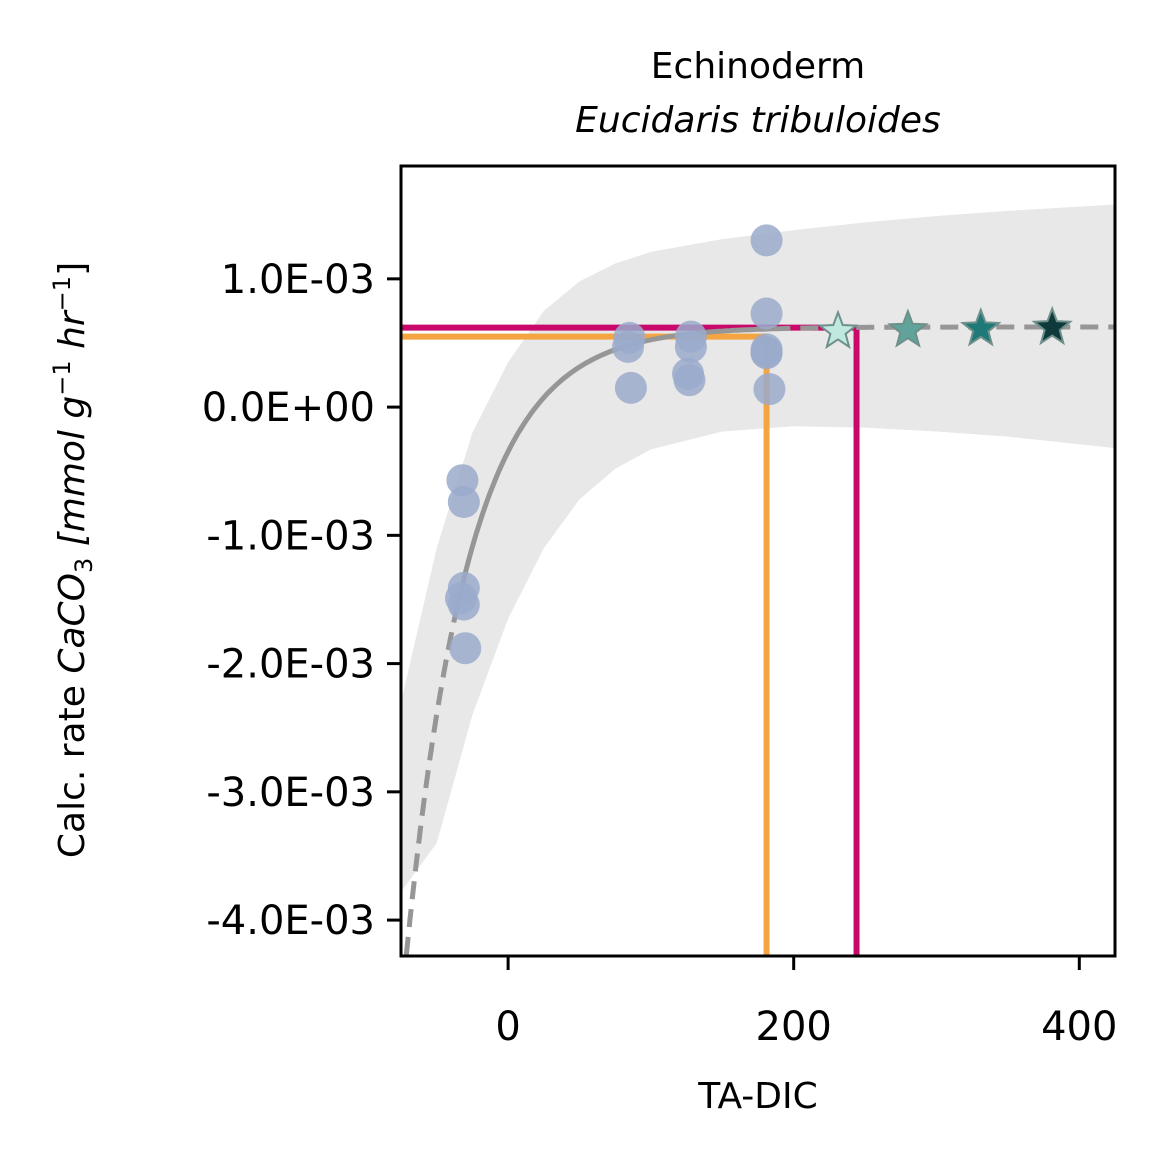 The image size is (1170, 1160). Describe the element at coordinates (290, 793) in the screenshot. I see `y-tick-label: -3.0E-03` at that location.